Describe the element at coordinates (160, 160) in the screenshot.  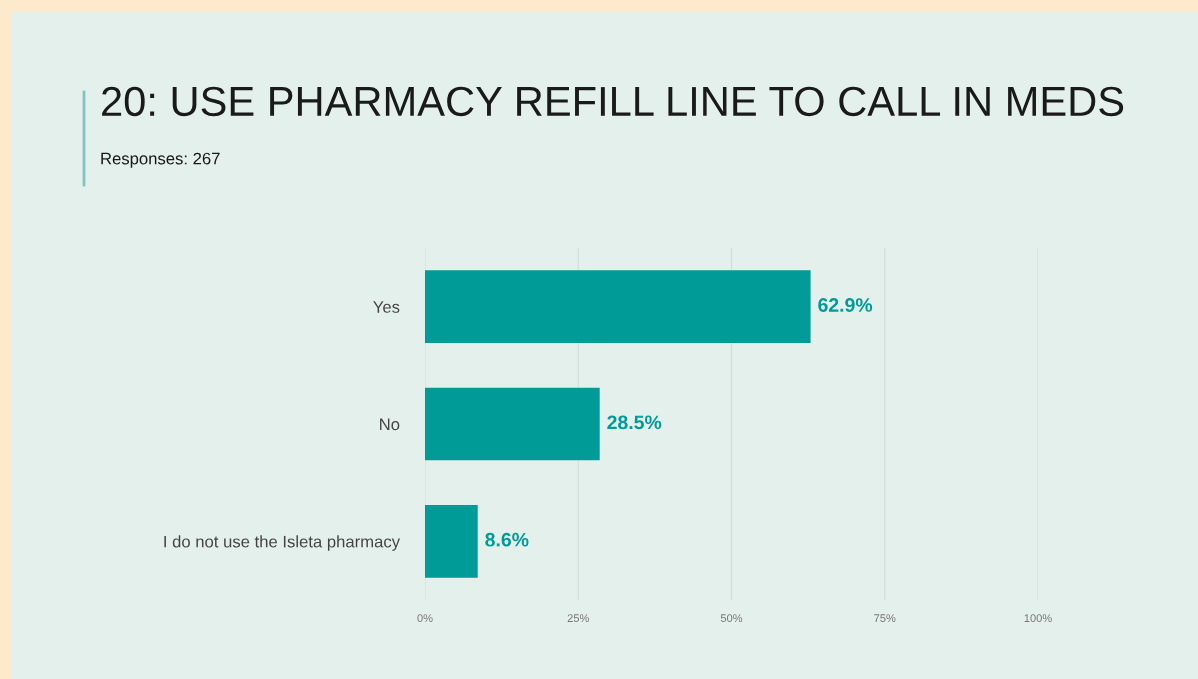
I see `text: Responses: 267` at that location.